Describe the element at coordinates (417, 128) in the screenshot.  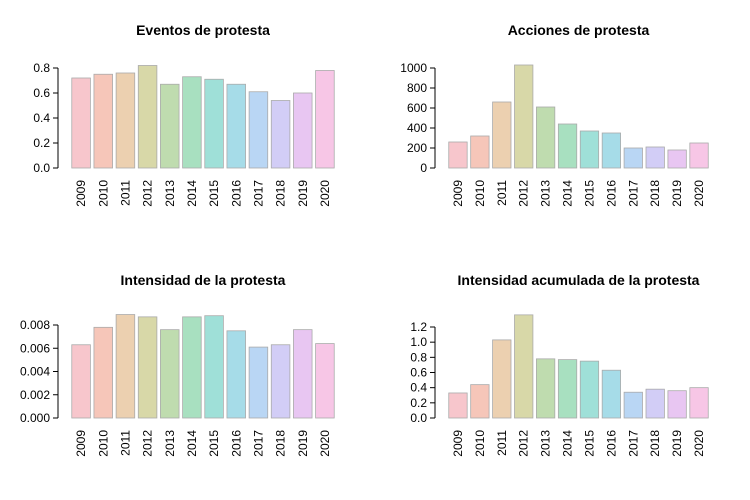
I see `y-tick-label: 400` at that location.